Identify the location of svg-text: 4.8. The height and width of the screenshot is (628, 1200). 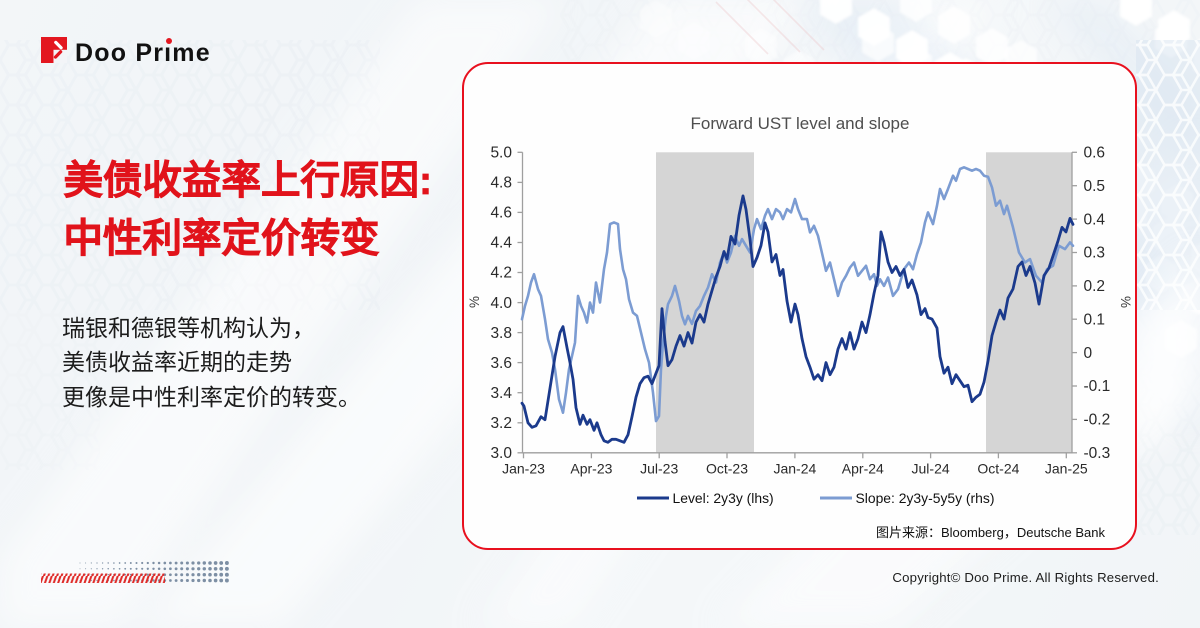
(501, 183).